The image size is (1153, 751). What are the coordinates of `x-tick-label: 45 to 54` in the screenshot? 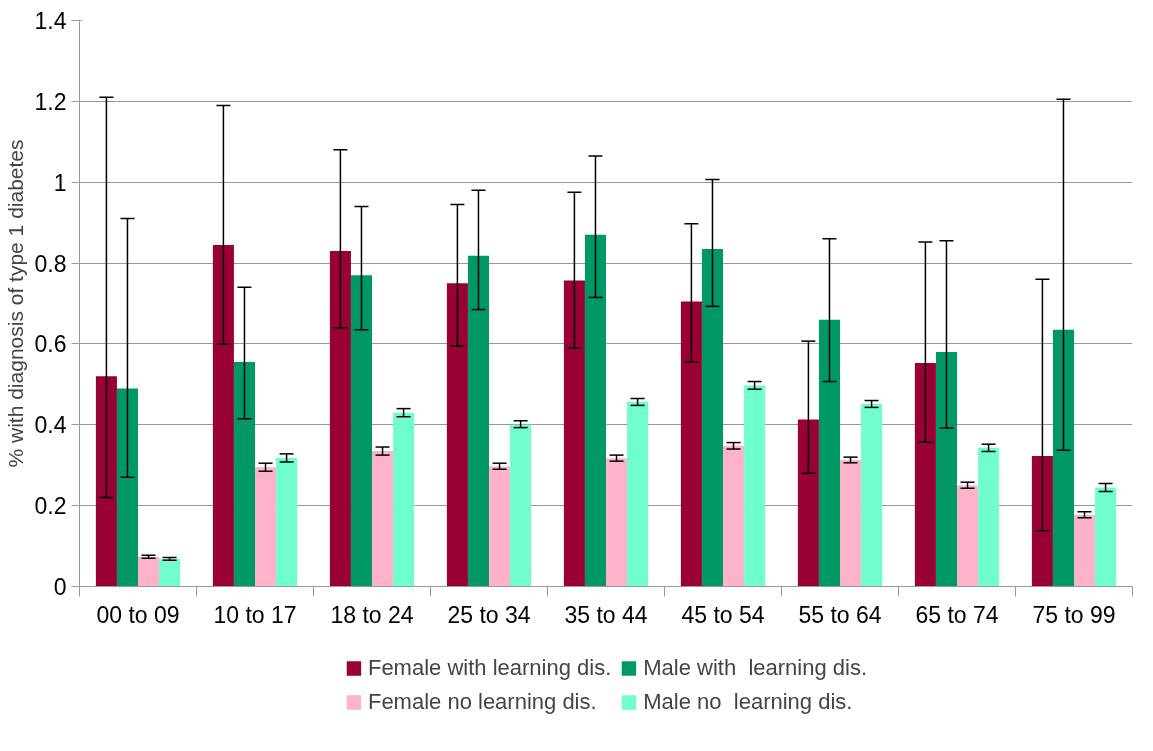 It's located at (723, 614).